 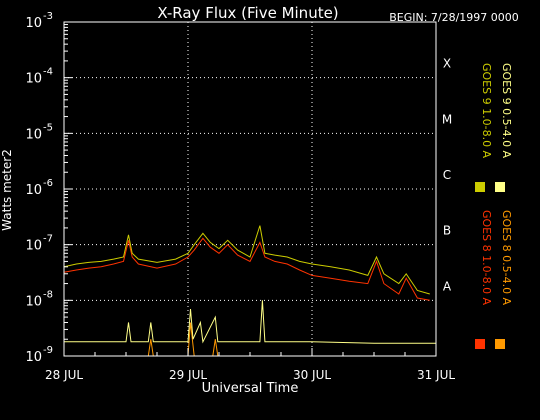 What do you see at coordinates (48, 239) in the screenshot?
I see `y-tick-exponent: -7` at bounding box center [48, 239].